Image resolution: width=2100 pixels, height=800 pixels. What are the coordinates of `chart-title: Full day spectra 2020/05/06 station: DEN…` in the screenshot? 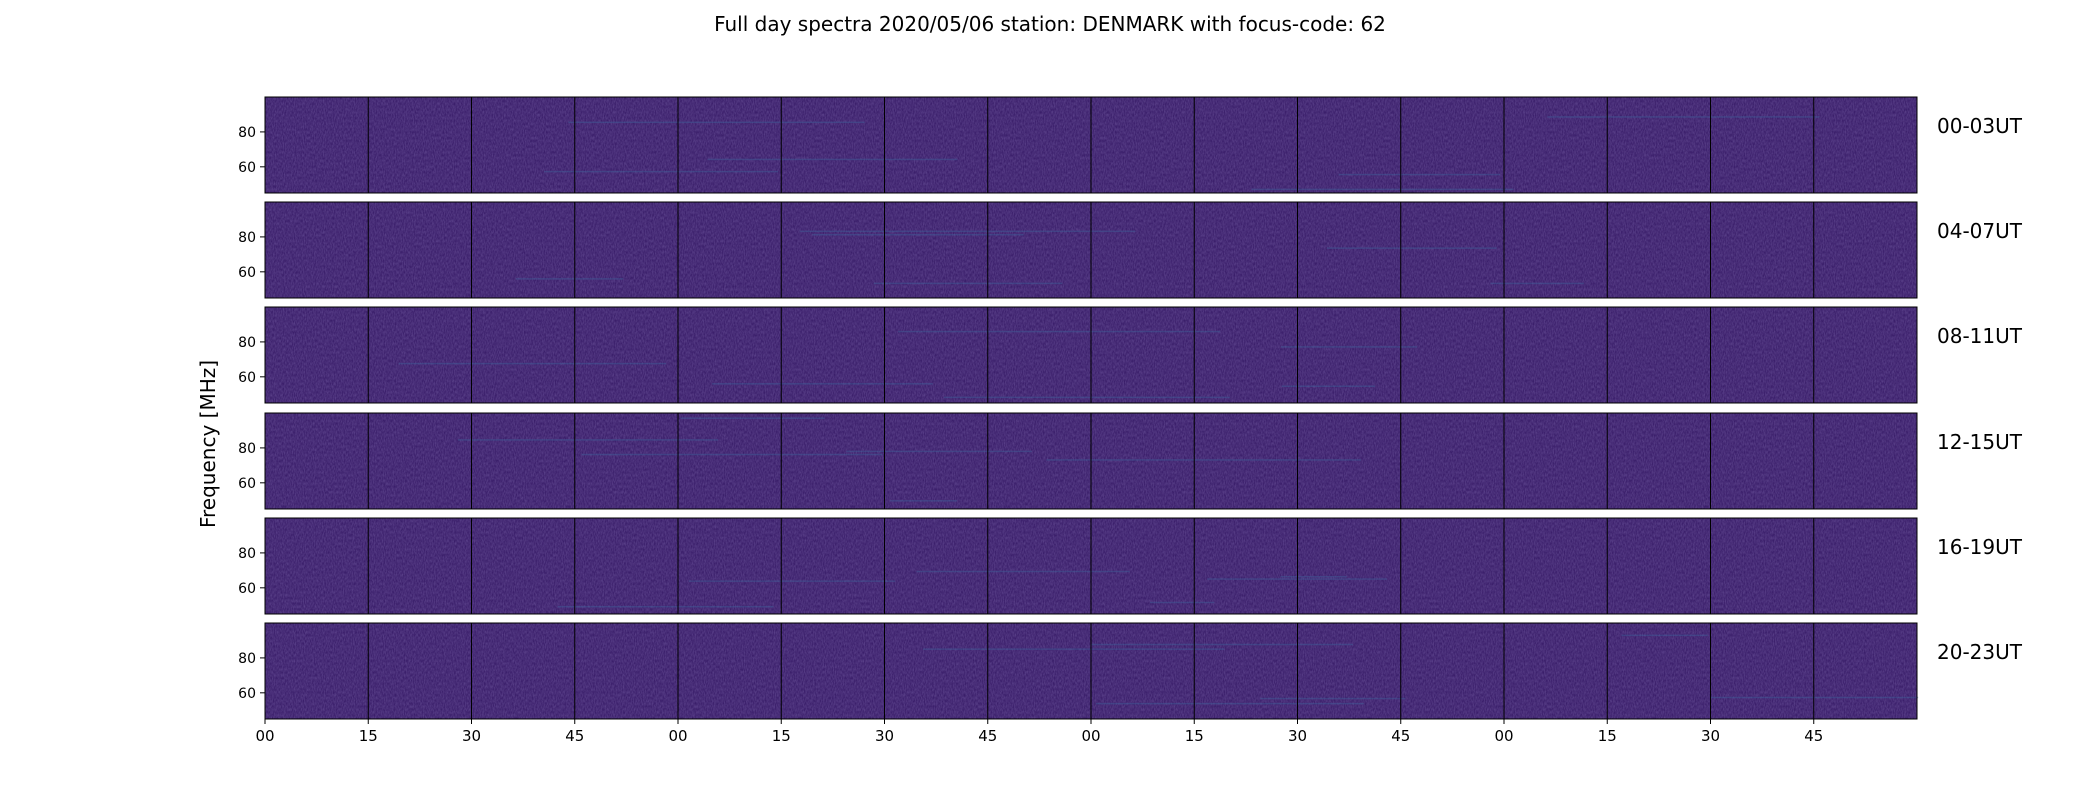 It's located at (1050, 24).